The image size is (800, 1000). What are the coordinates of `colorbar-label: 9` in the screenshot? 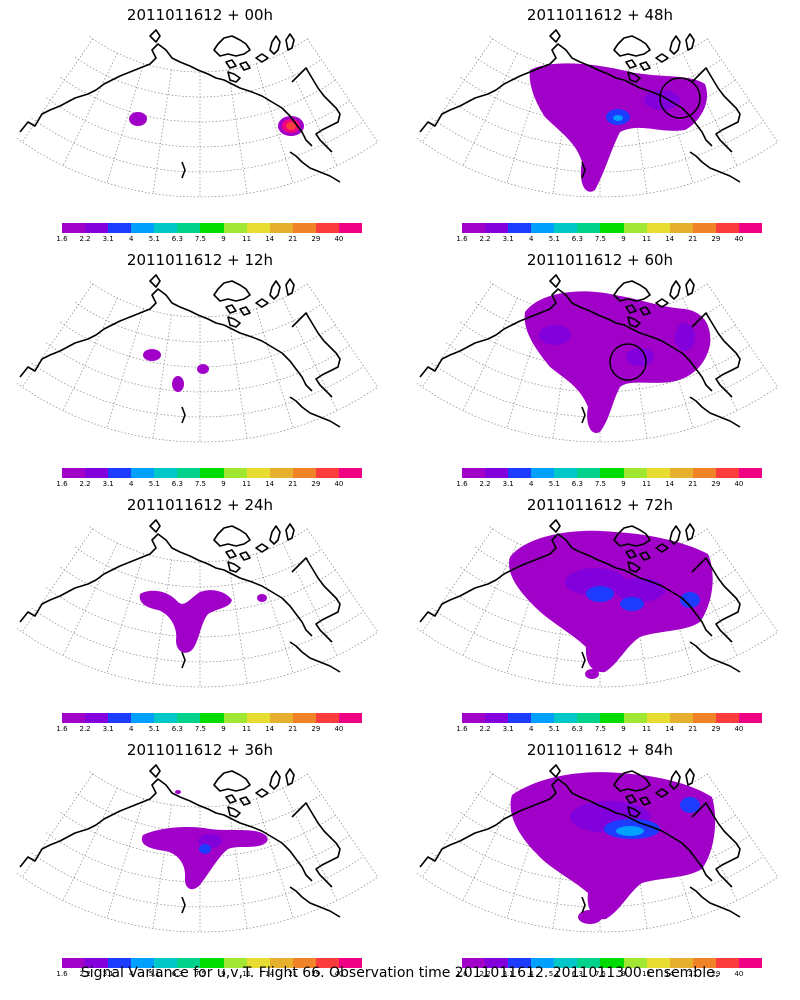 It's located at (623, 974).